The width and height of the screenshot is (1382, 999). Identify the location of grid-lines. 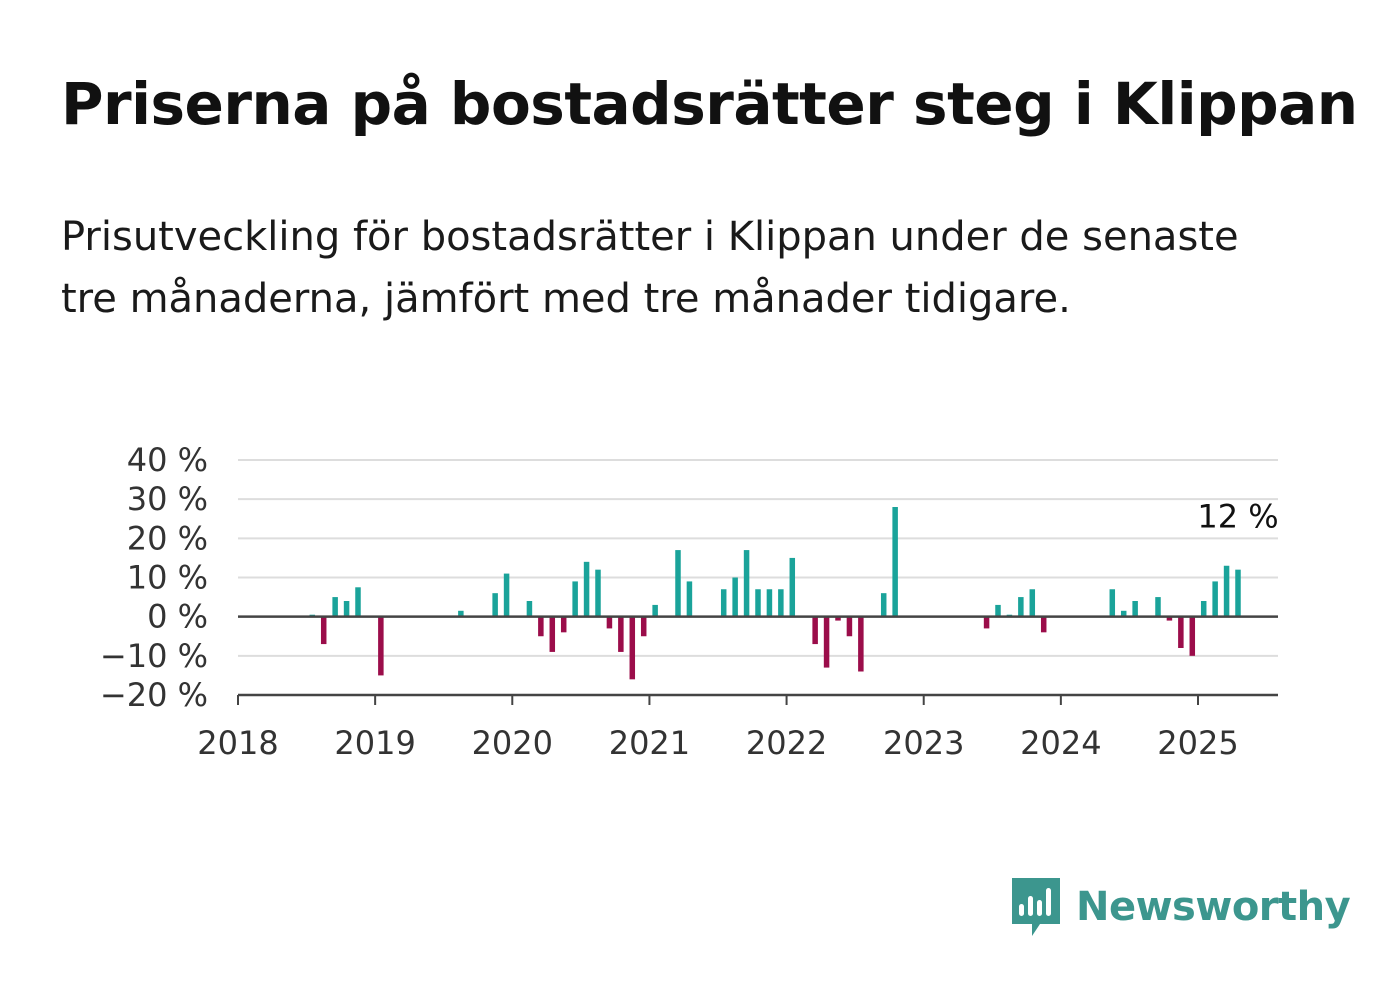
(758, 558).